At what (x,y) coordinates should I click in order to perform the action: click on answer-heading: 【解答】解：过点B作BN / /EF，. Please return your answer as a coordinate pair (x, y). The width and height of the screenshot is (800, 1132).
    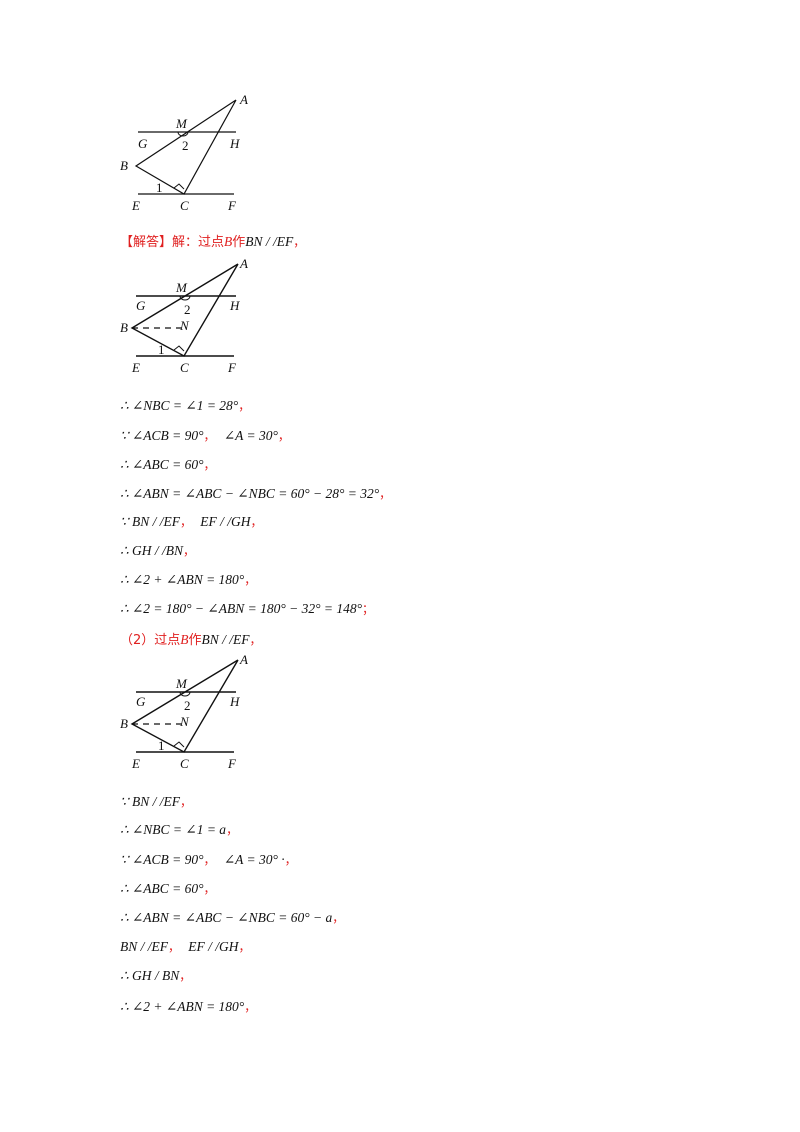
    Looking at the image, I should click on (212, 242).